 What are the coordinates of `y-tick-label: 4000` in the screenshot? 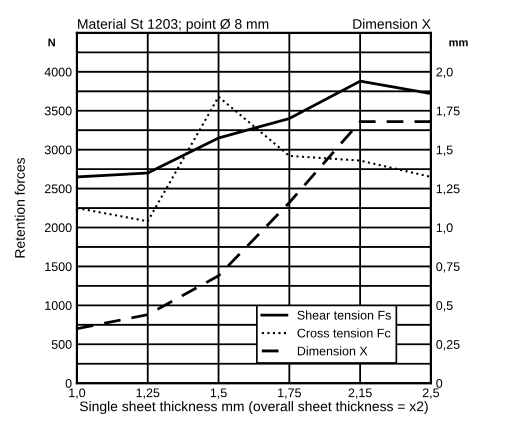 It's located at (58, 72).